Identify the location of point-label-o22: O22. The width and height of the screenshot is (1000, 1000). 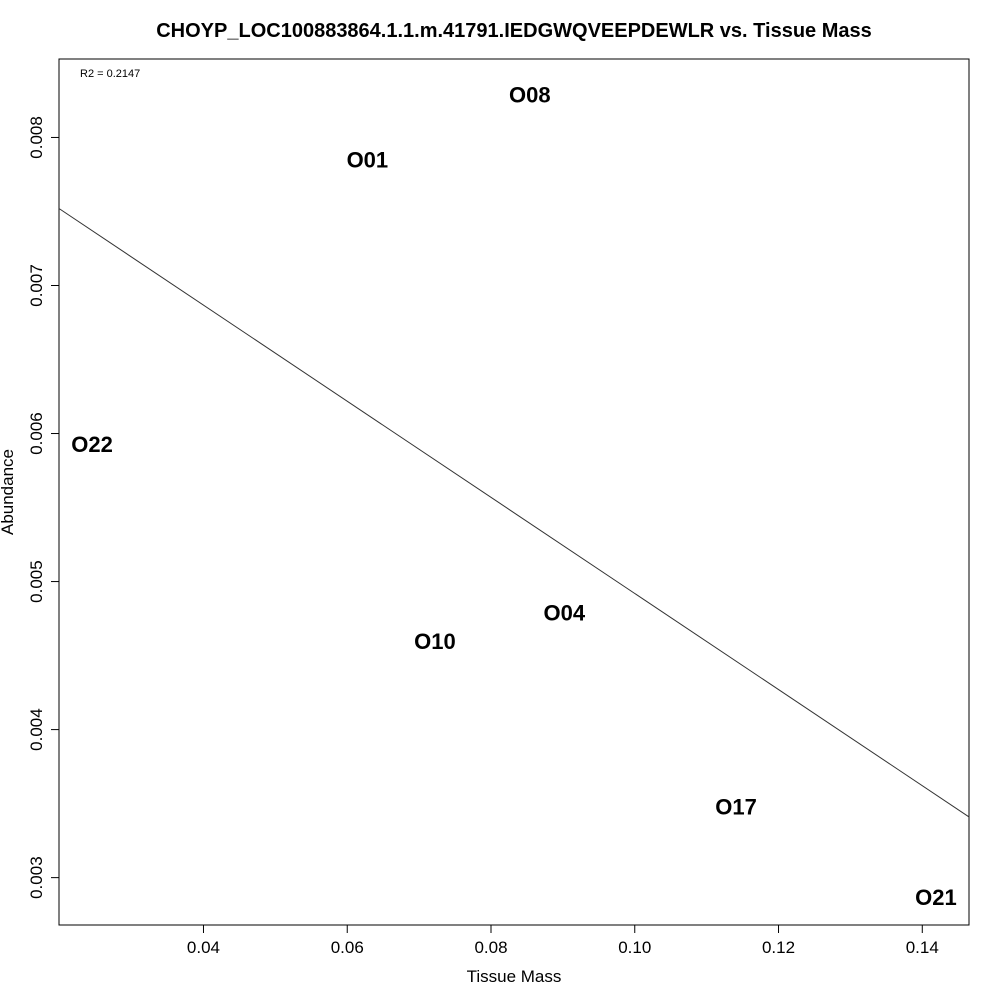
(92, 444).